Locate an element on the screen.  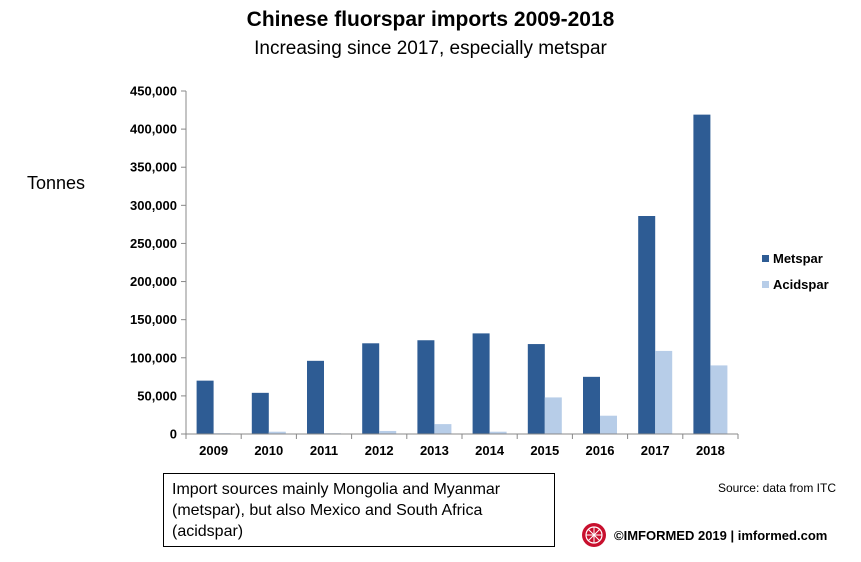
bar-metspar-2017 is located at coordinates (647, 325).